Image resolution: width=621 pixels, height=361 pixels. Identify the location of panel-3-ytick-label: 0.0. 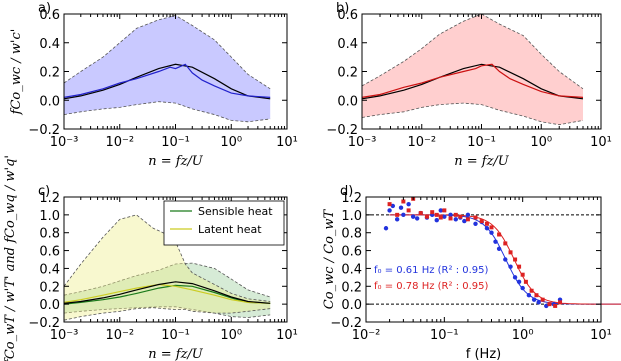
(49, 305).